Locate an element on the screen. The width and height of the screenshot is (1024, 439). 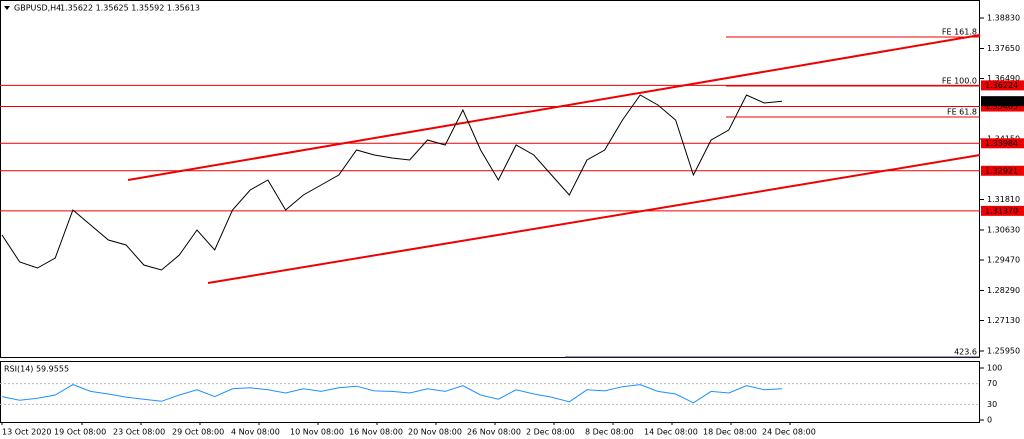
level-label: 1.33984 is located at coordinates (1001, 143).